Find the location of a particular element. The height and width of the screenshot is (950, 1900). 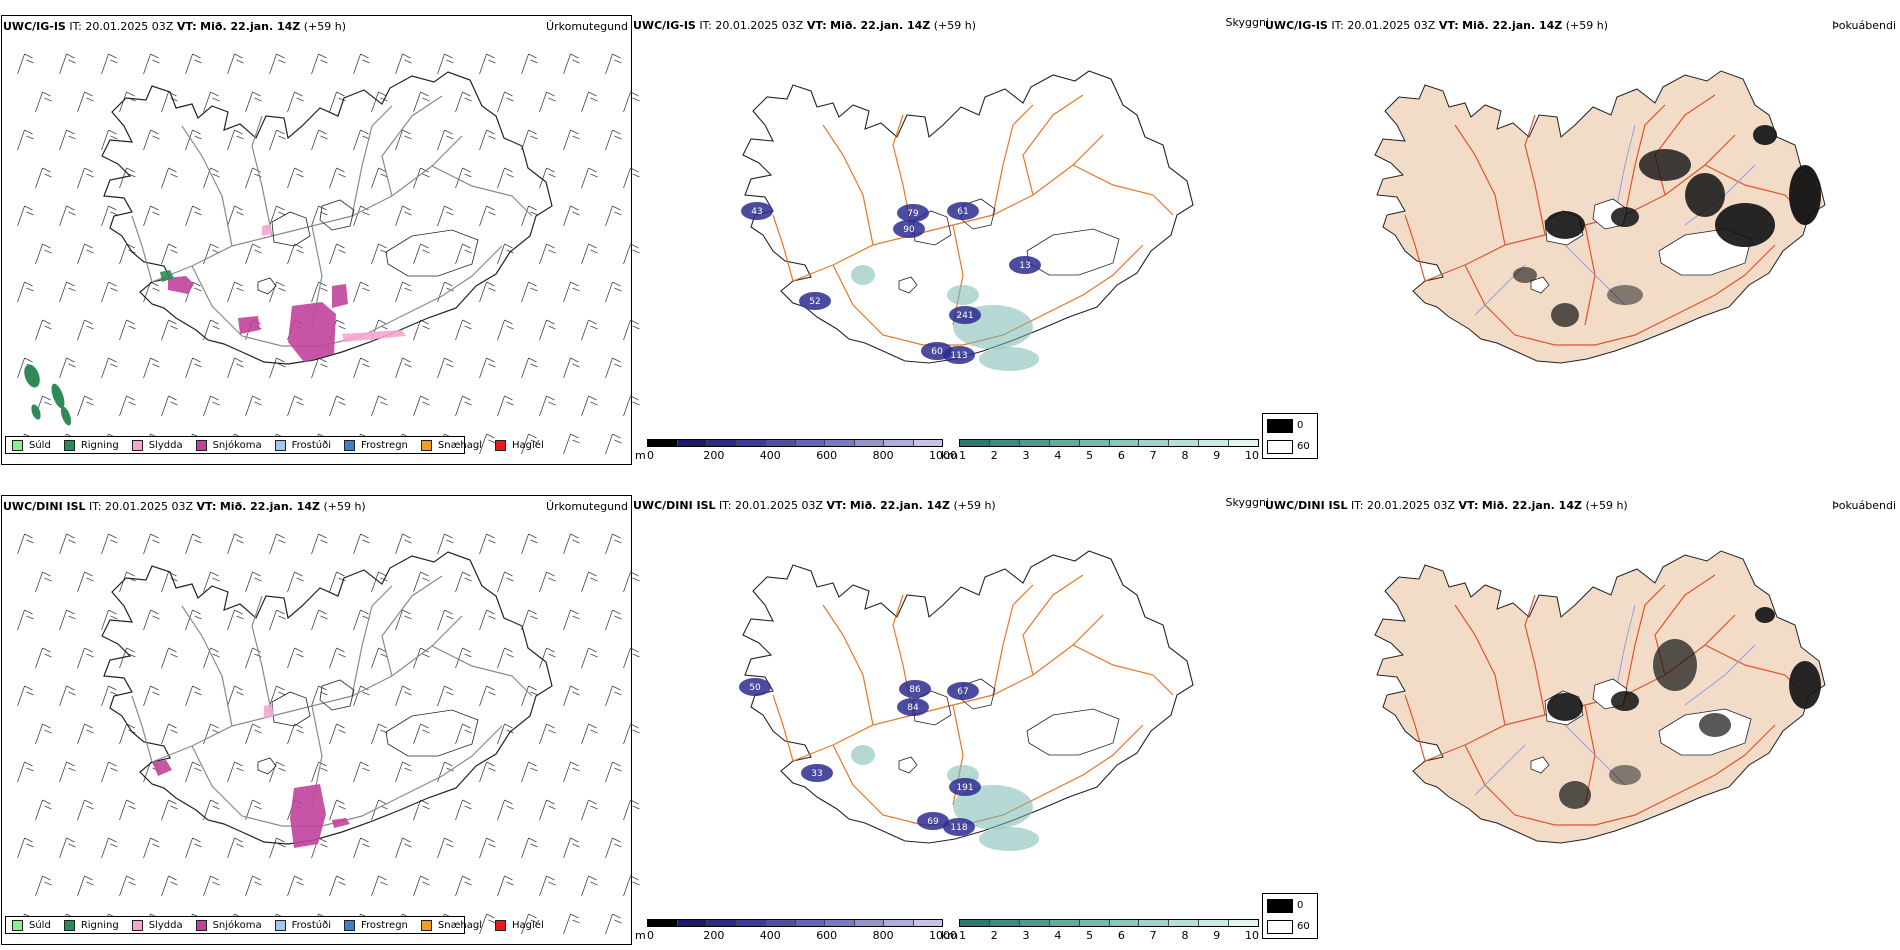

cloud-base-label: 52 is located at coordinates (814, 302).